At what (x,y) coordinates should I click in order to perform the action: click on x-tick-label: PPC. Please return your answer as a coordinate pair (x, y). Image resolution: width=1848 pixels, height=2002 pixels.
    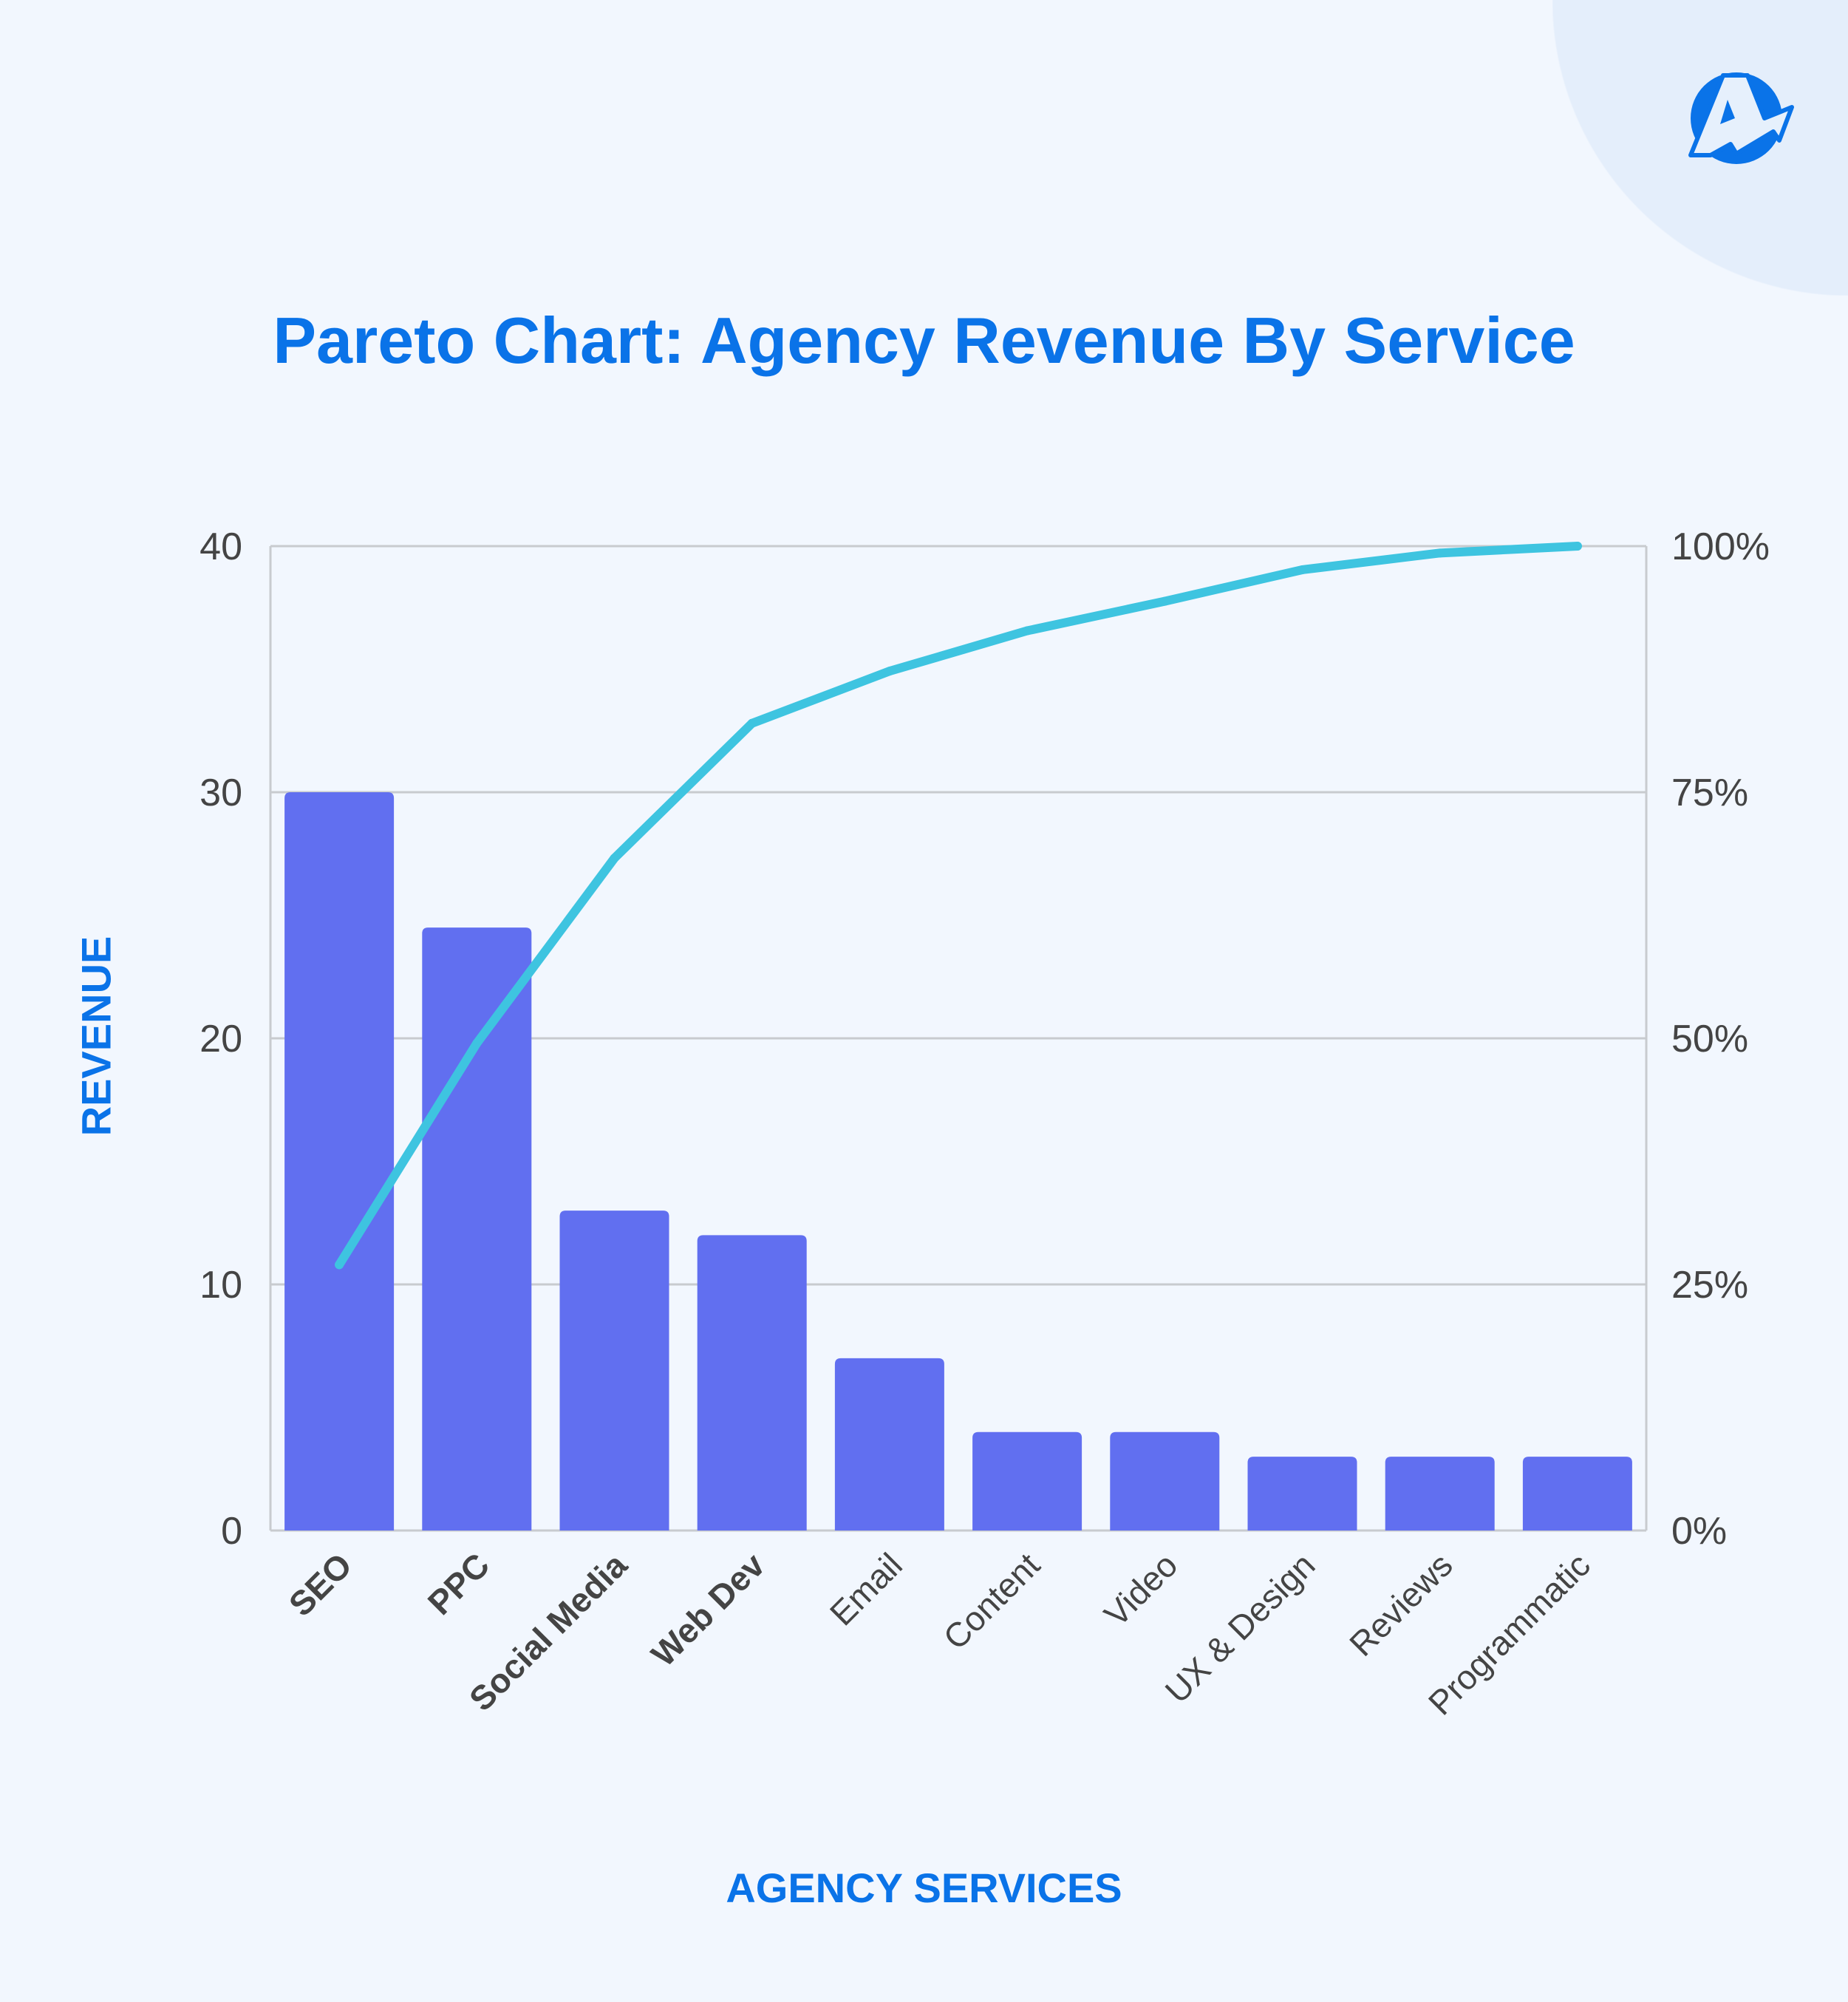
    Looking at the image, I should click on (458, 1584).